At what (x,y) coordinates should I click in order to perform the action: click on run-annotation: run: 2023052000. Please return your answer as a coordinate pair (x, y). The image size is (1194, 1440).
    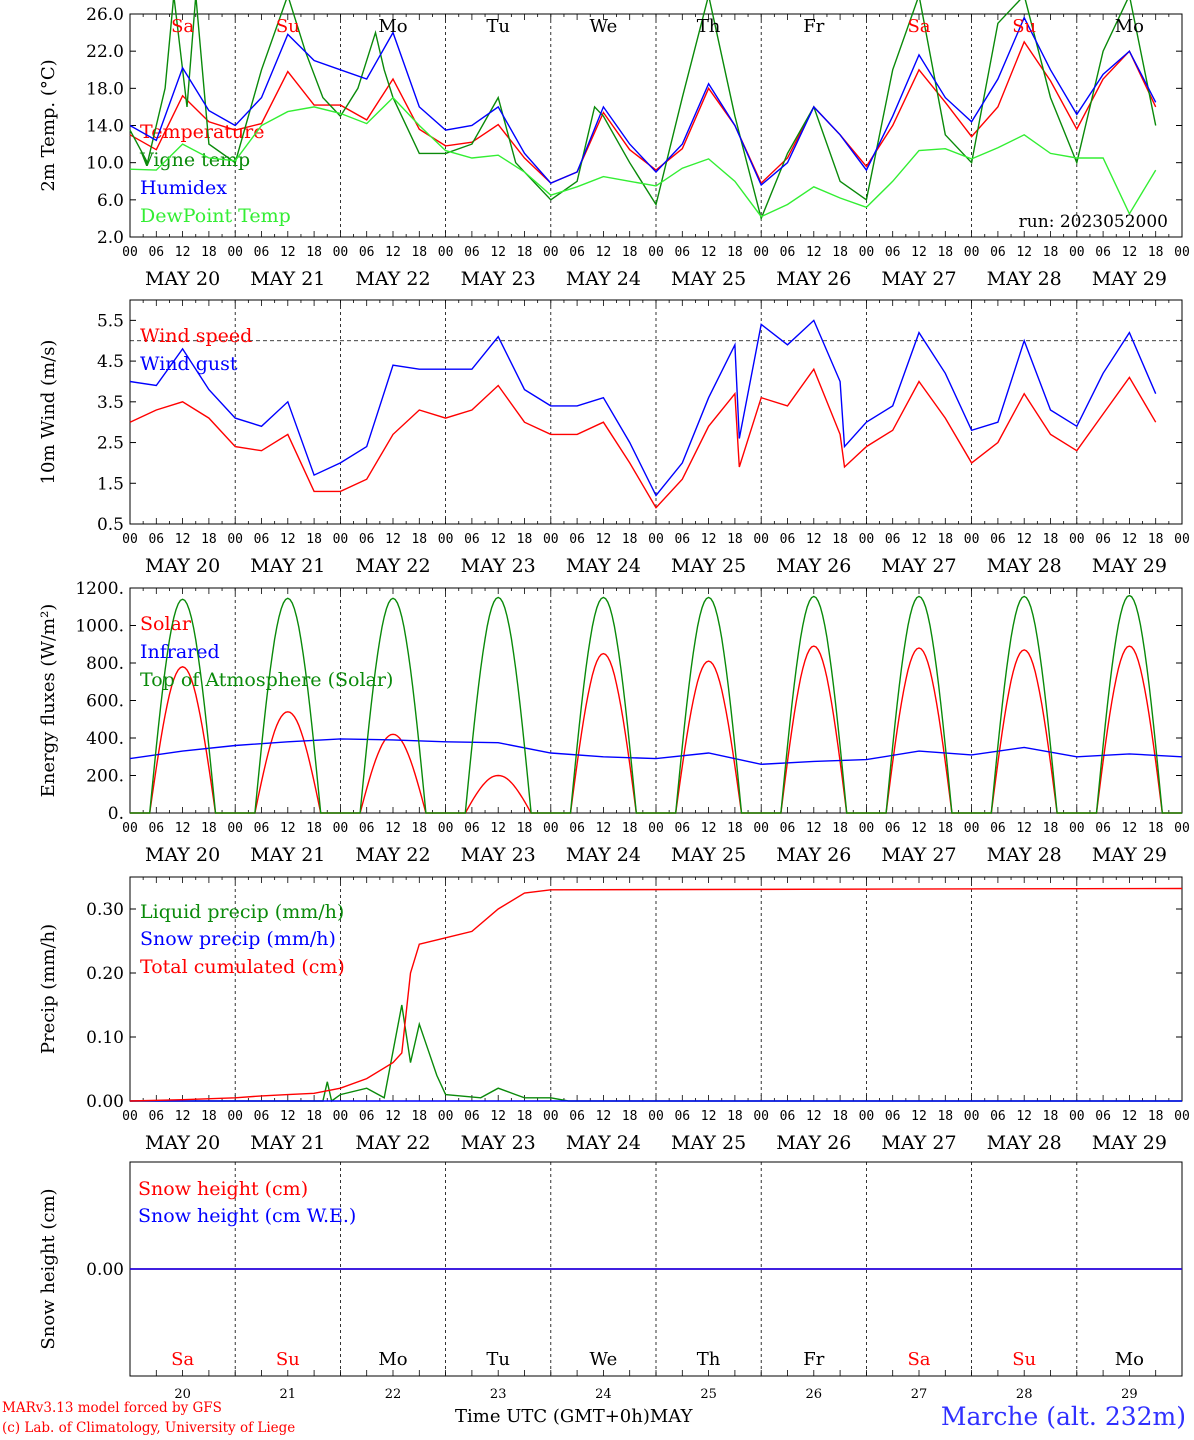
    Looking at the image, I should click on (1093, 222).